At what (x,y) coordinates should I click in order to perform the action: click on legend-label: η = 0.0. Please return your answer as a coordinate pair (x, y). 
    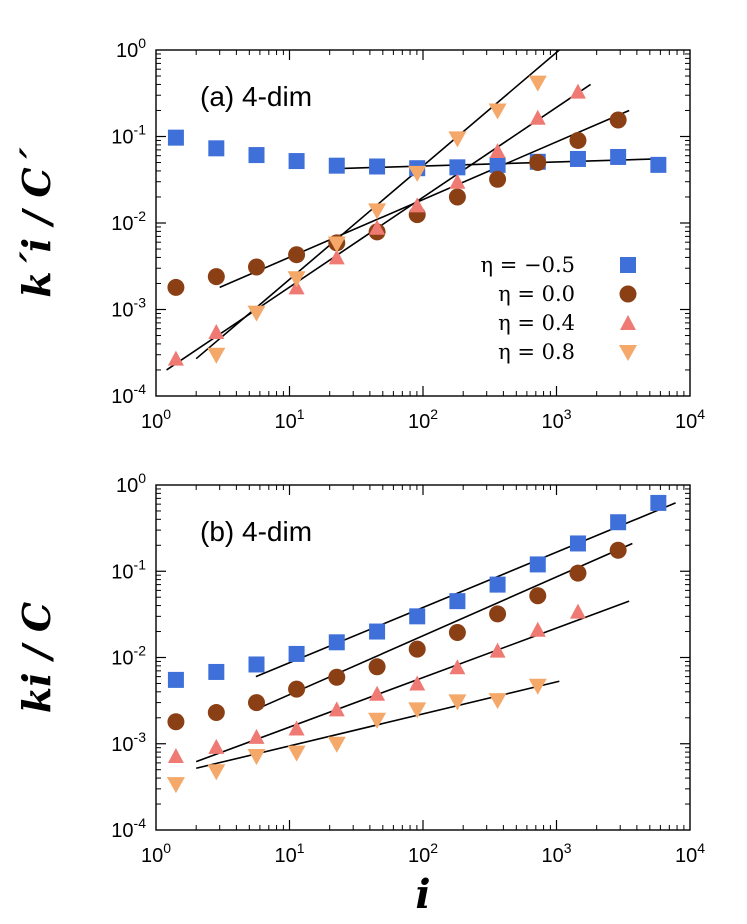
    Looking at the image, I should click on (536, 294).